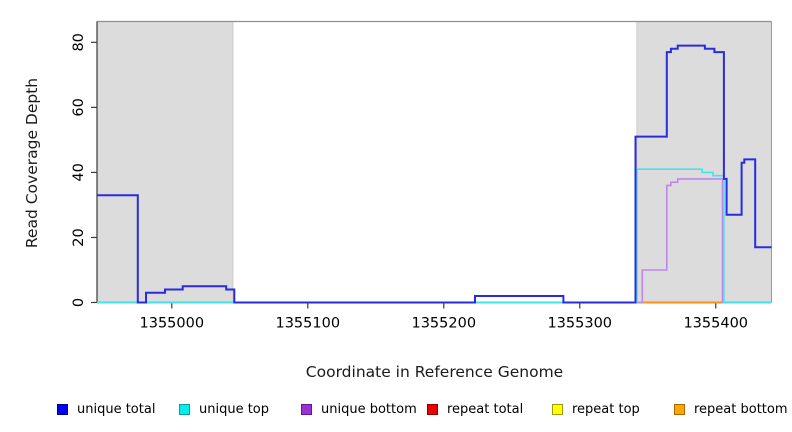 The height and width of the screenshot is (432, 792). I want to click on x-tick-label: 1355400, so click(715, 324).